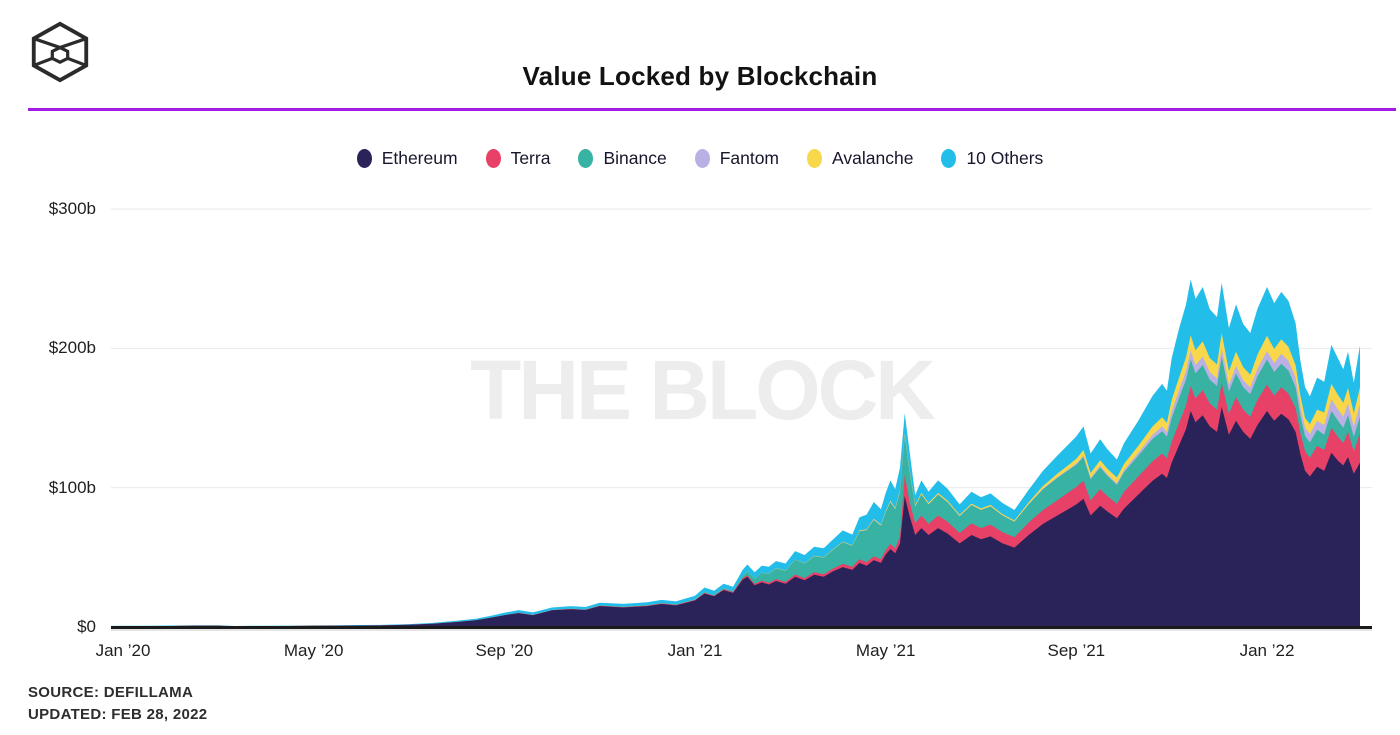 This screenshot has height=735, width=1400. Describe the element at coordinates (949, 158) in the screenshot. I see `legend-swatch-10-others` at that location.